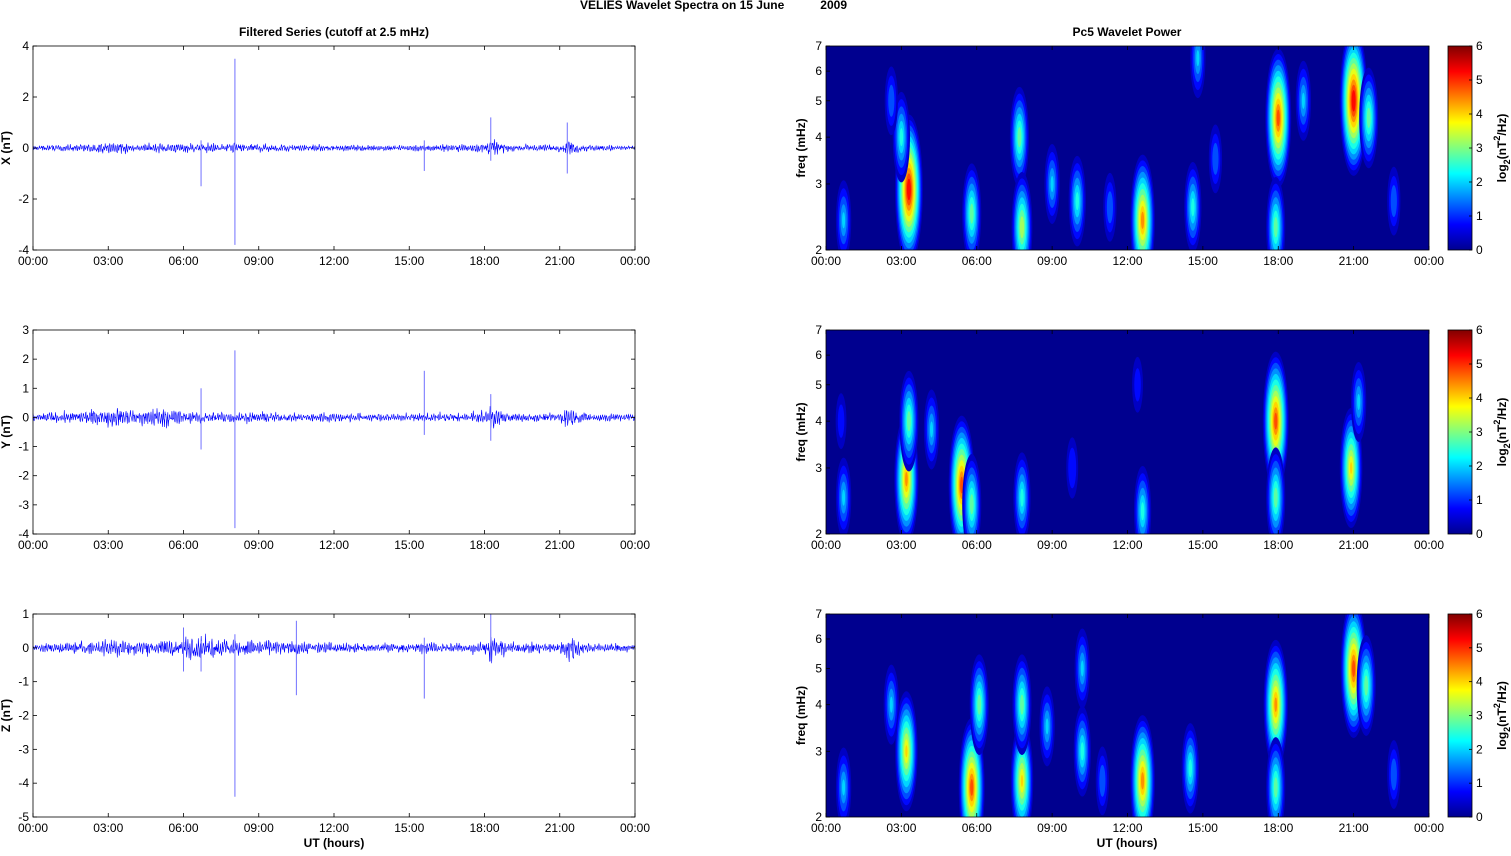  What do you see at coordinates (560, 828) in the screenshot?
I see `x-tick-label: 21:00` at bounding box center [560, 828].